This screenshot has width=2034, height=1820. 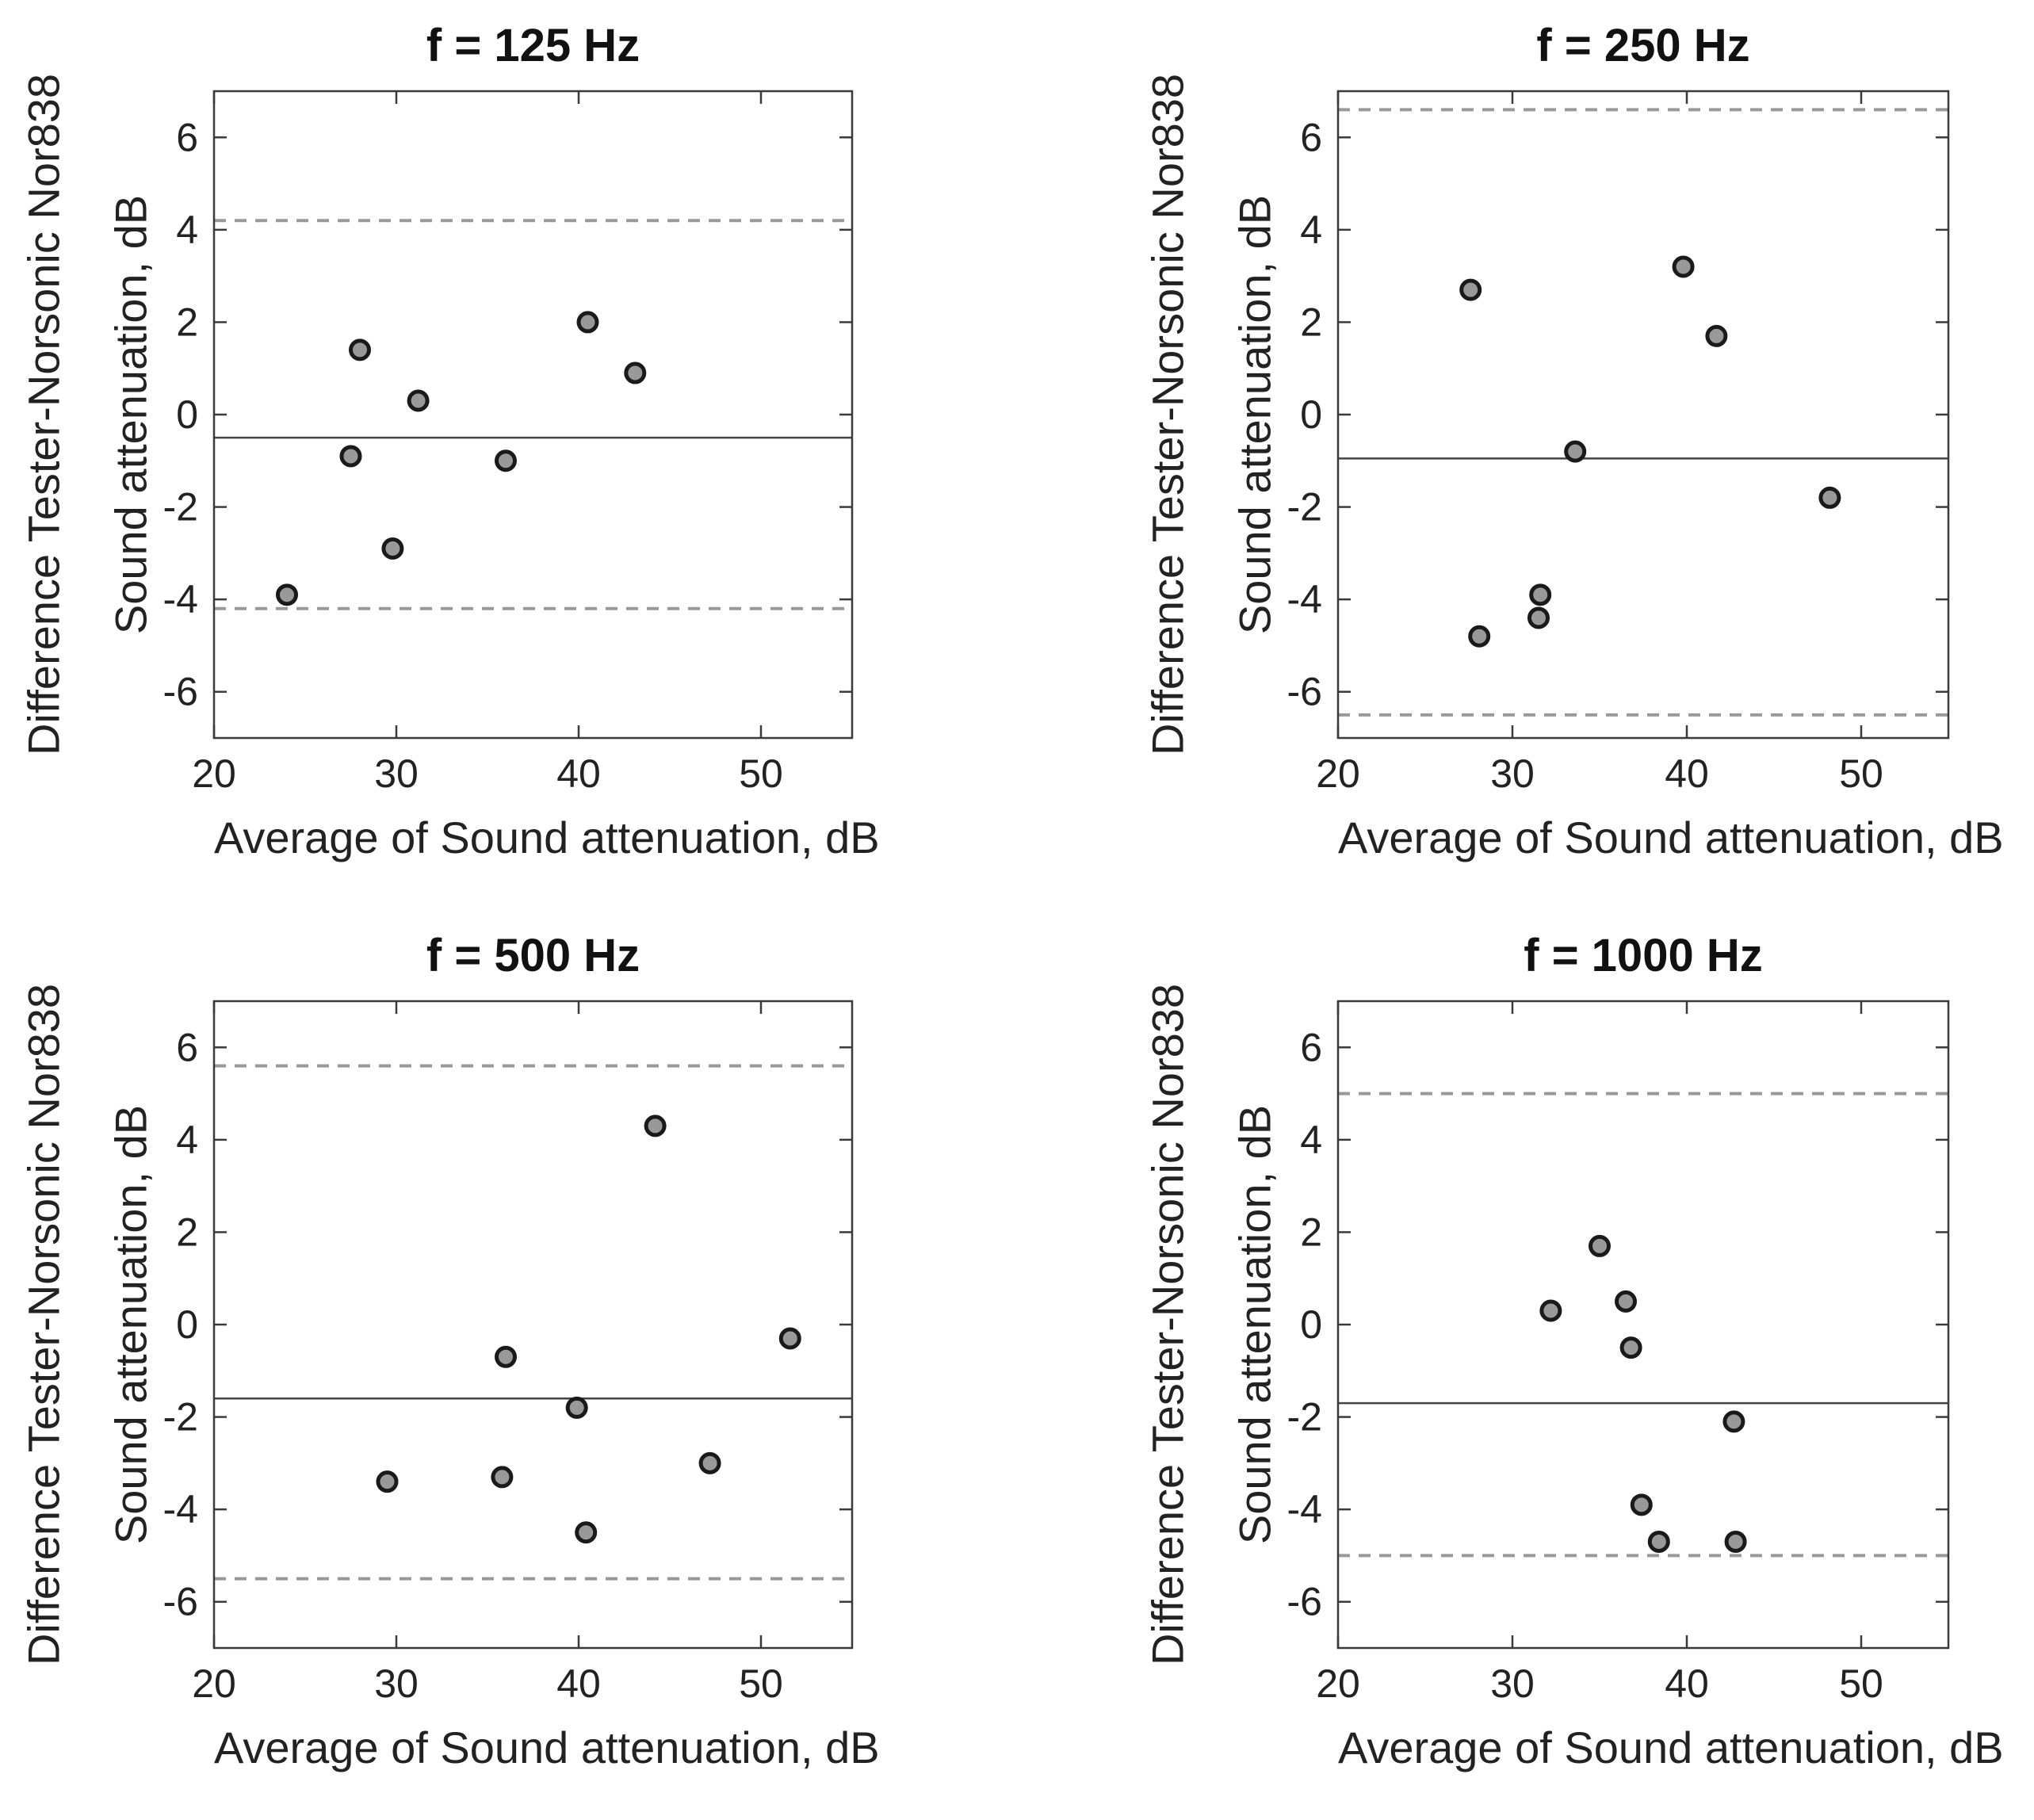 I want to click on plot-area-1000hz: 20 30 40 50 -6 -4 -2 0 2 4 6, so click(x=1619, y=1353).